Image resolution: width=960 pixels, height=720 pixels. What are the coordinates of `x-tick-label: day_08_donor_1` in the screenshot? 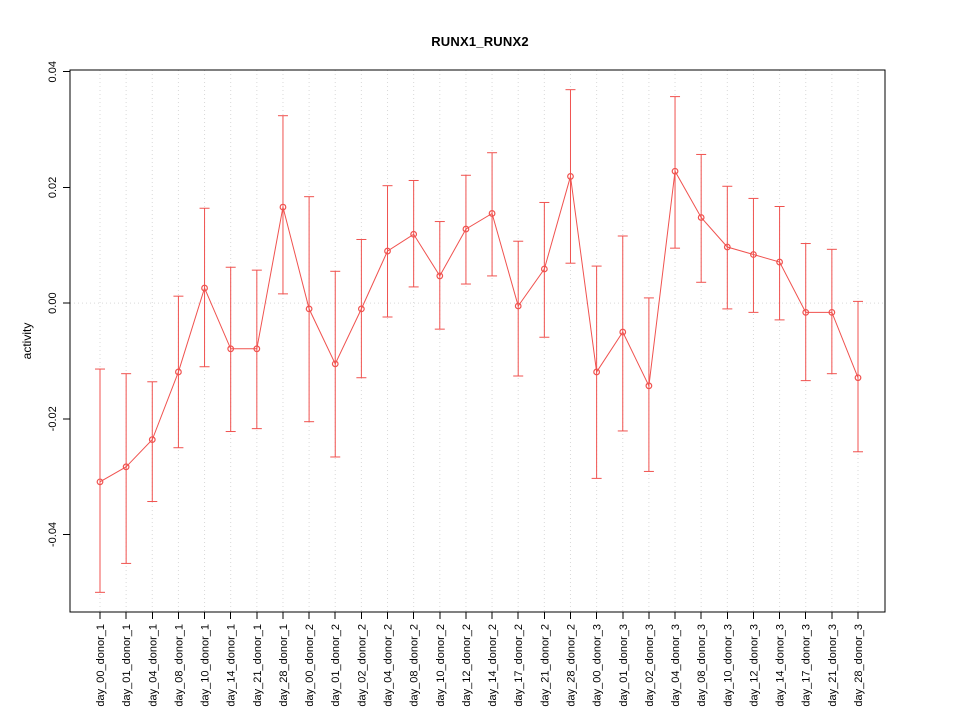 It's located at (179, 665).